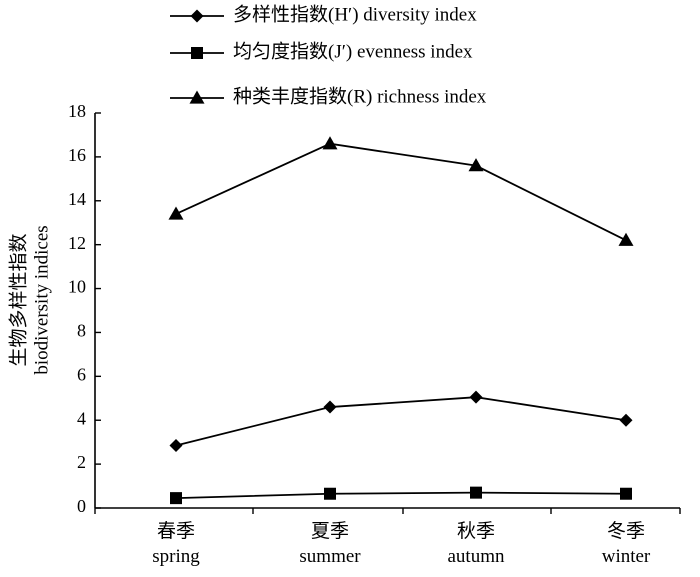  Describe the element at coordinates (197, 53) in the screenshot. I see `legend-marker-square` at that location.